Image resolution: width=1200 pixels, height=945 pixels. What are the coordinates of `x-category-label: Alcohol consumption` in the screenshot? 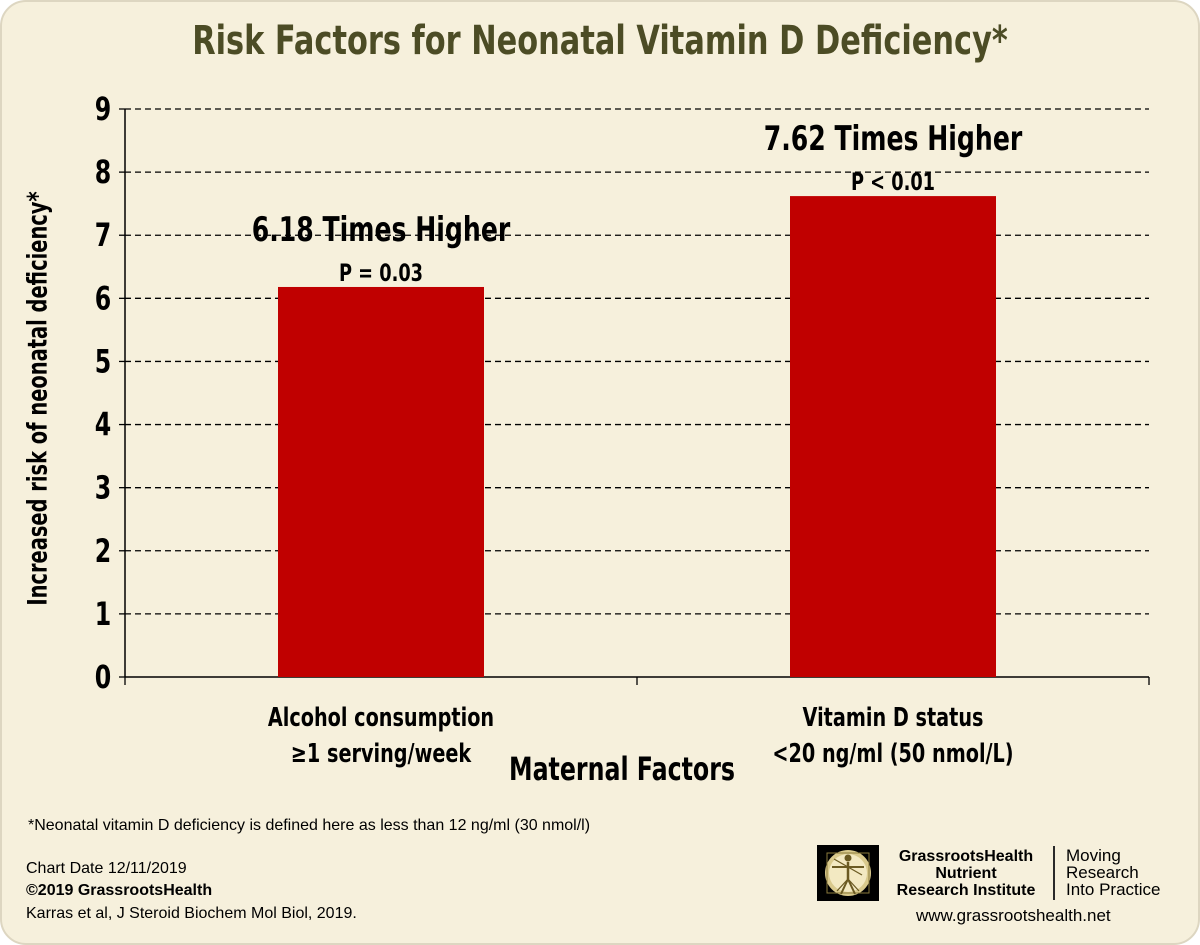 It's located at (381, 718).